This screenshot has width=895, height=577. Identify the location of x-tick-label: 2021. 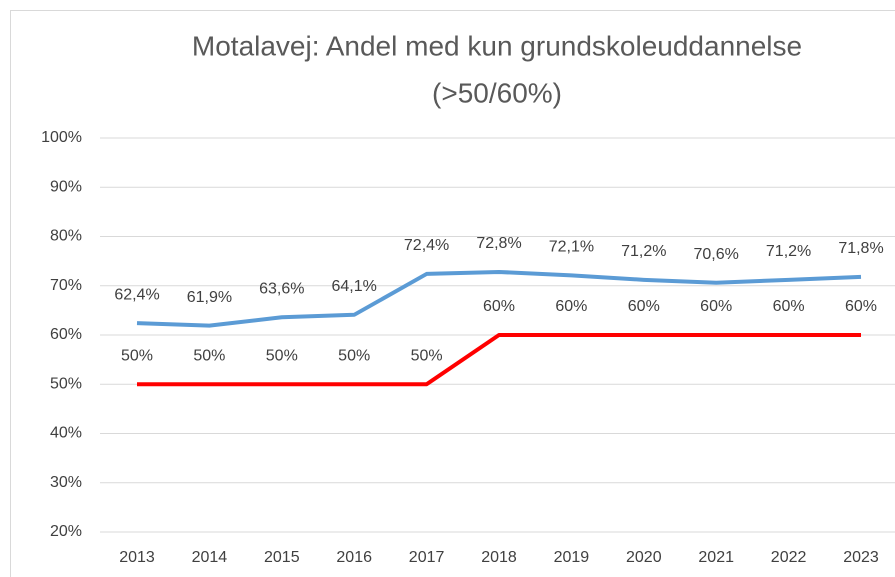
(716, 557).